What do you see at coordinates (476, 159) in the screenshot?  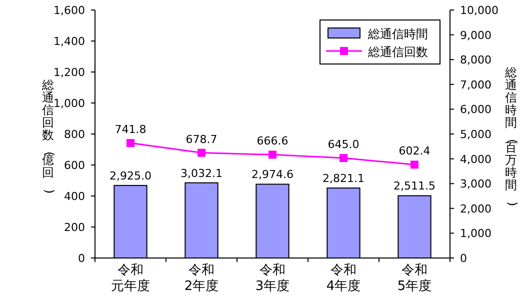 I see `y2-tick-label: 4,000` at bounding box center [476, 159].